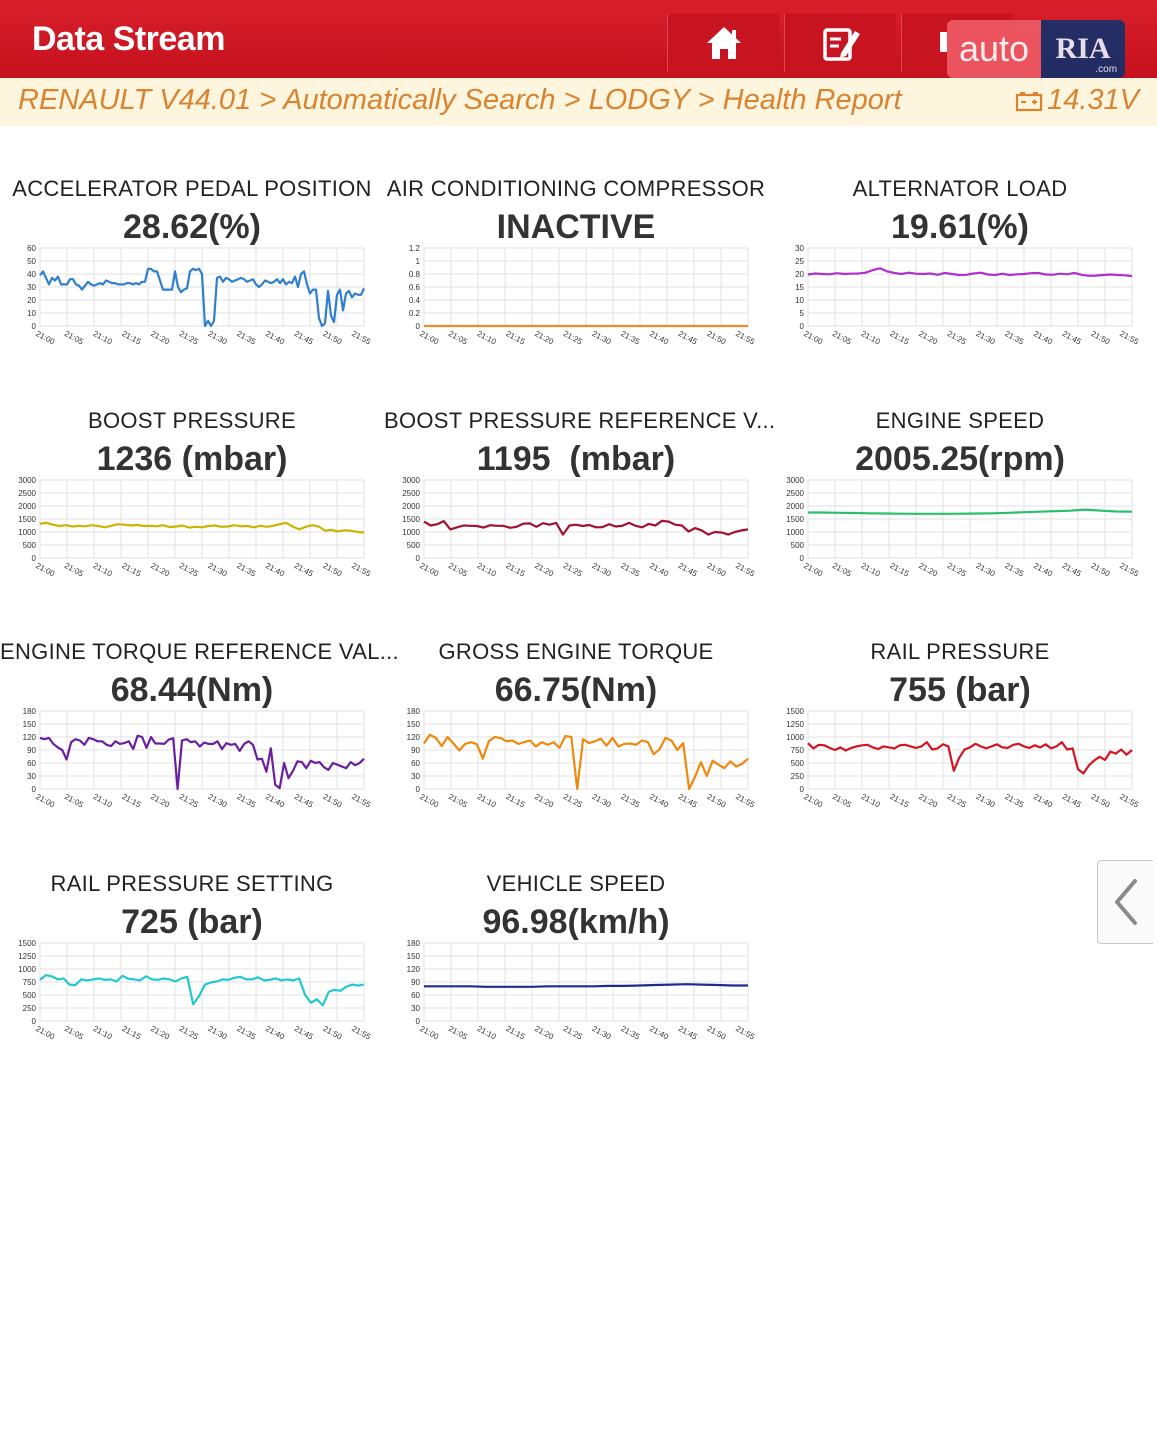 The height and width of the screenshot is (1440, 1157). I want to click on param-value: 28.62(%), so click(192, 227).